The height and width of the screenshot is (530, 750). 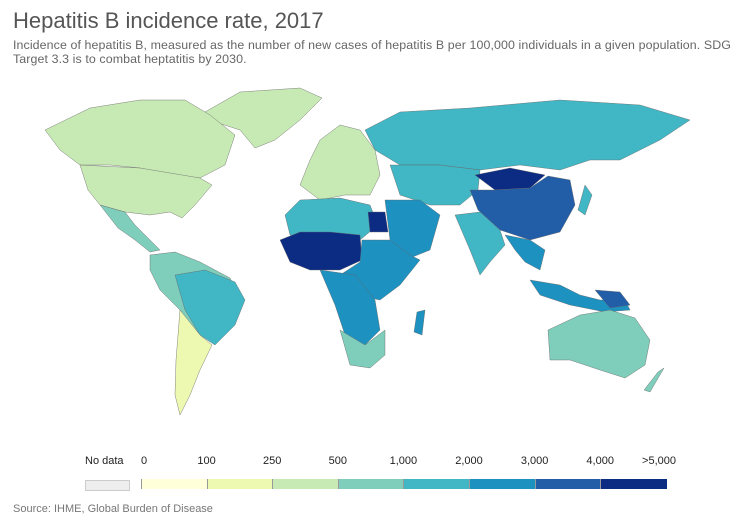 I want to click on legend-no-data-swatch, so click(x=107, y=485).